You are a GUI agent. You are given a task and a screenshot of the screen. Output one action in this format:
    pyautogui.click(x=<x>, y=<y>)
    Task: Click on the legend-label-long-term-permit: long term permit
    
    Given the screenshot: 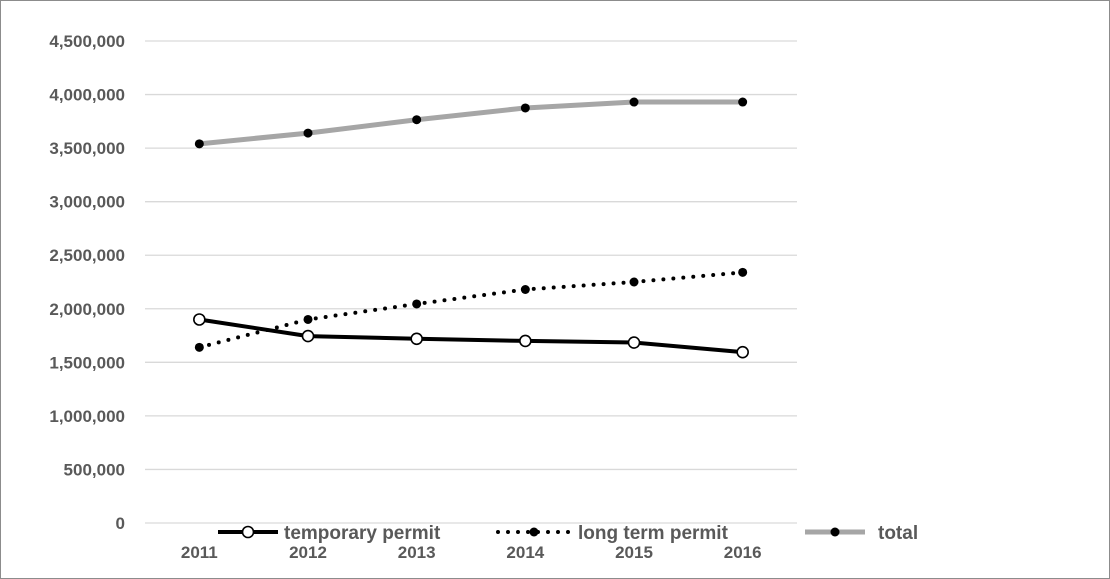 What is the action you would take?
    pyautogui.click(x=653, y=533)
    